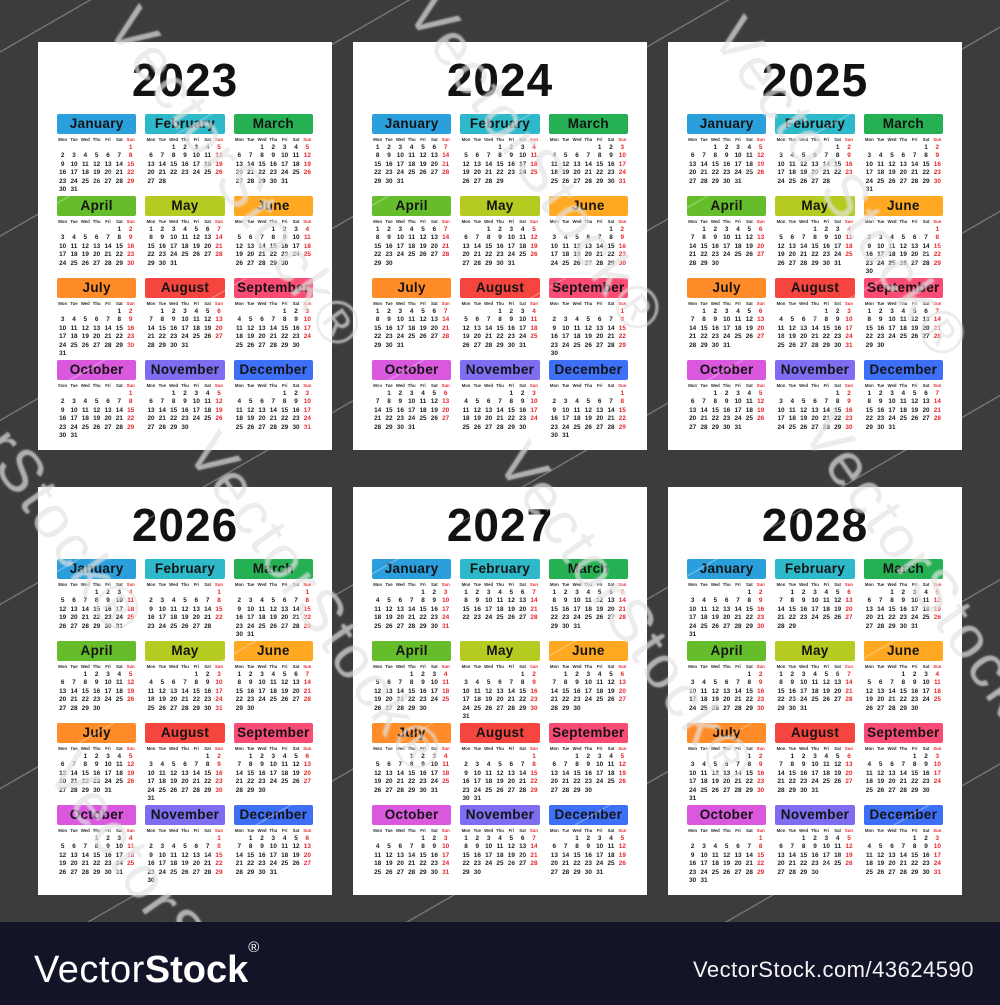 Image resolution: width=1000 pixels, height=1005 pixels. I want to click on month-name-label: August, so click(185, 732).